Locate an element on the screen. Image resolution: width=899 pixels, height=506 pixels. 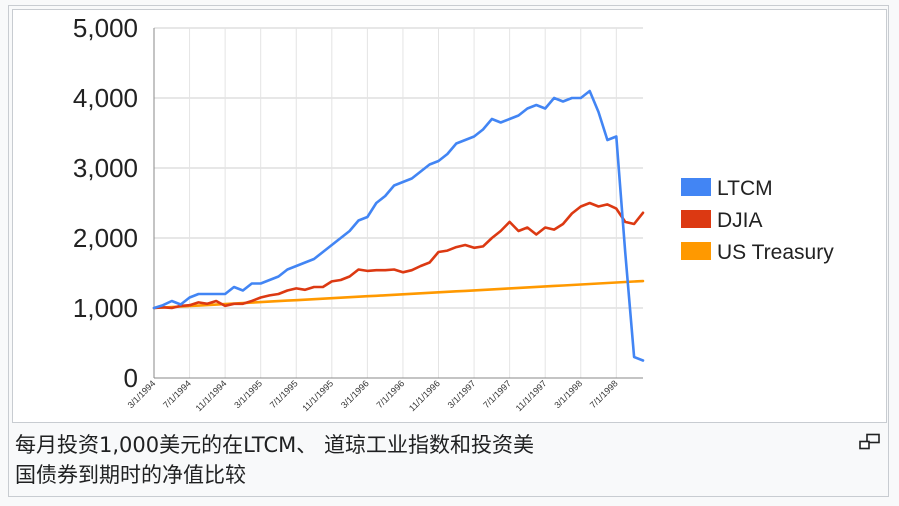
x-tick-label: 11/1/1997 is located at coordinates (531, 395).